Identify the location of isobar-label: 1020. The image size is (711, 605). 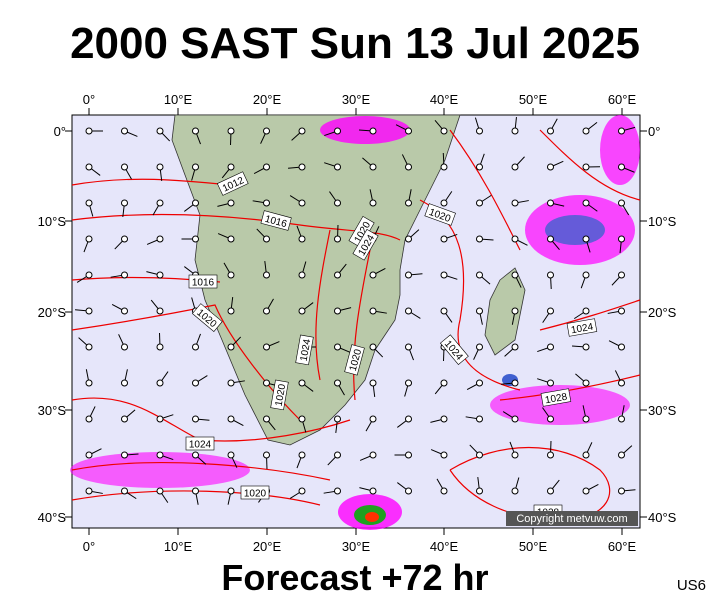
(255, 493).